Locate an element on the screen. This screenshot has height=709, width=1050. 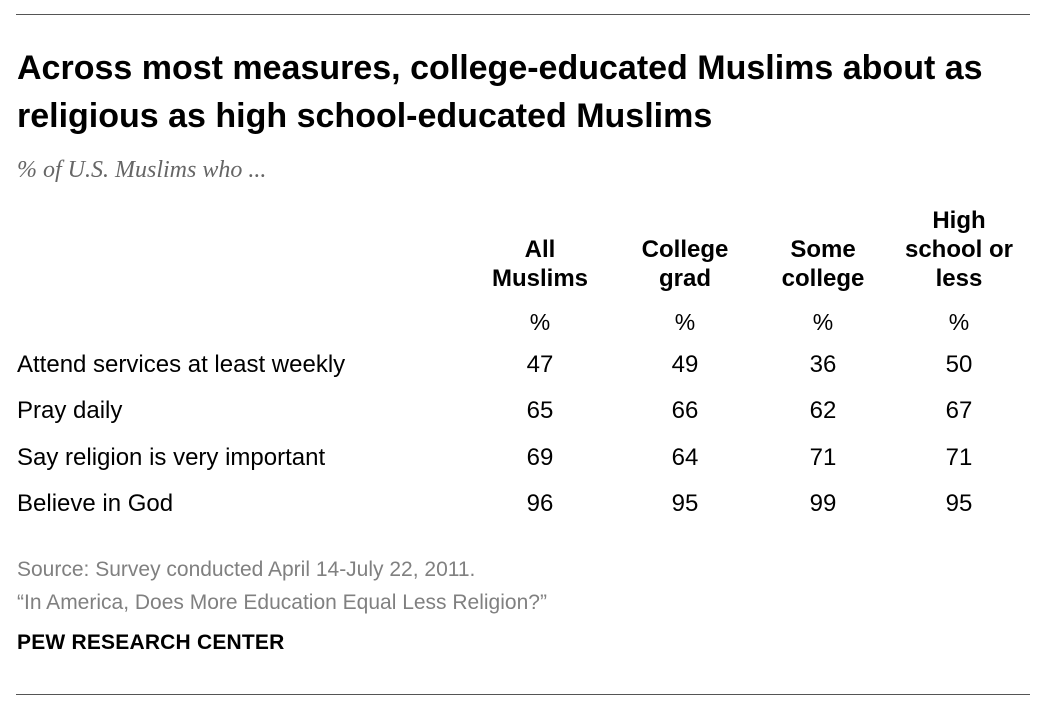
data-cell: 67 is located at coordinates (959, 410).